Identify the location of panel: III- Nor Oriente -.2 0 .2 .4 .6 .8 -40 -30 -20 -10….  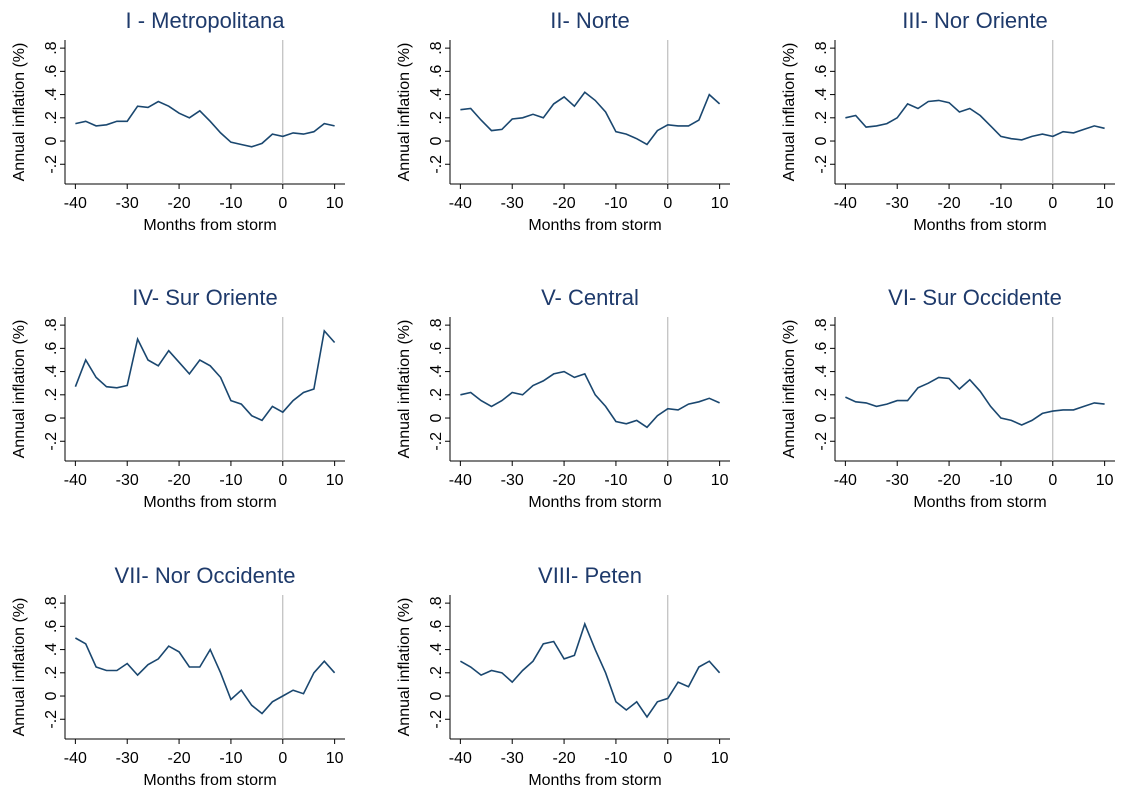
(948, 121).